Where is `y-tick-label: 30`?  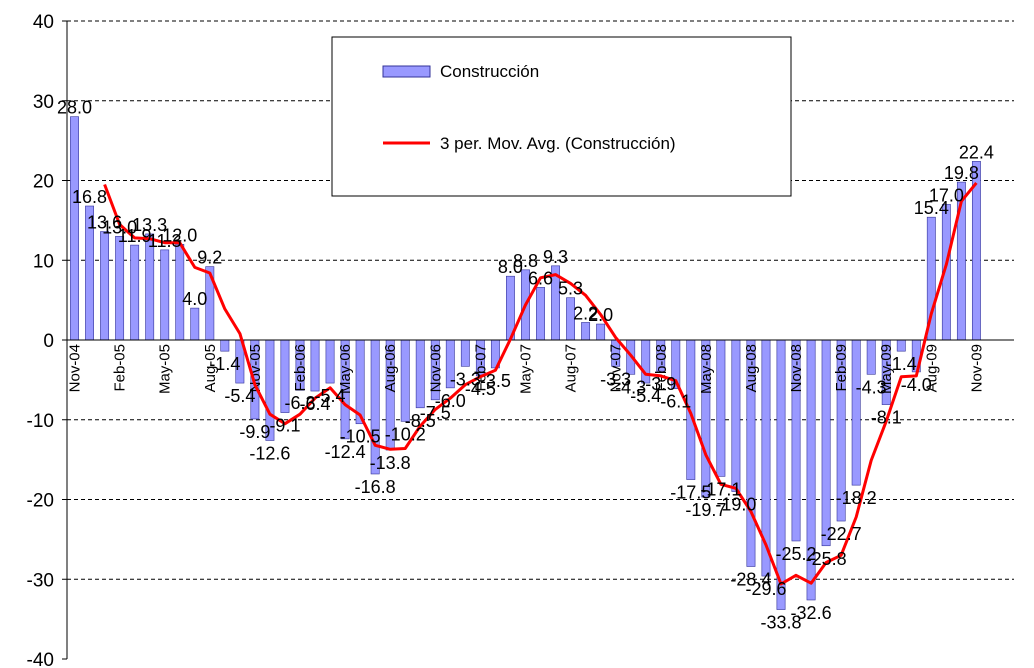
y-tick-label: 30 is located at coordinates (43, 102).